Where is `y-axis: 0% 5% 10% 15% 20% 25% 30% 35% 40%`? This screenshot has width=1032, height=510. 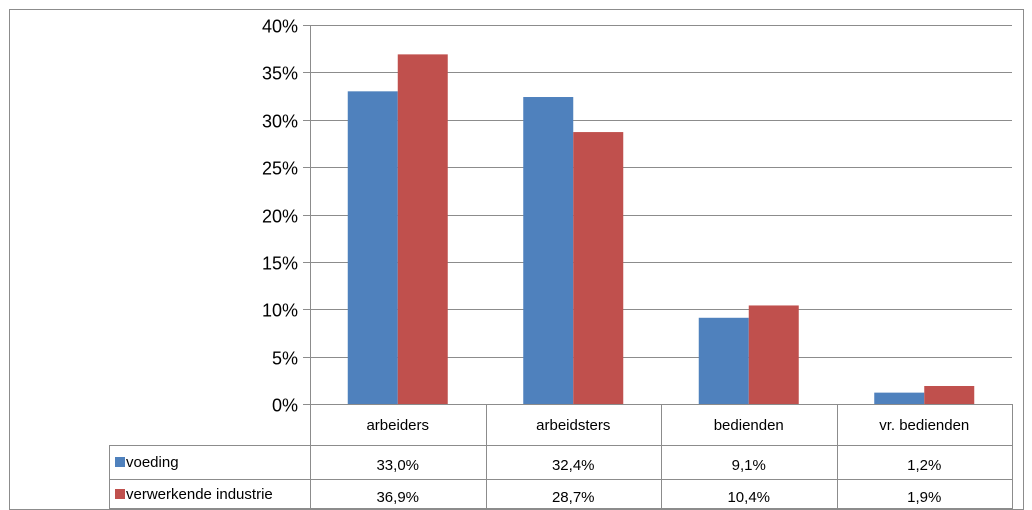 y-axis: 0% 5% 10% 15% 20% 25% 30% 35% 40% is located at coordinates (286, 263).